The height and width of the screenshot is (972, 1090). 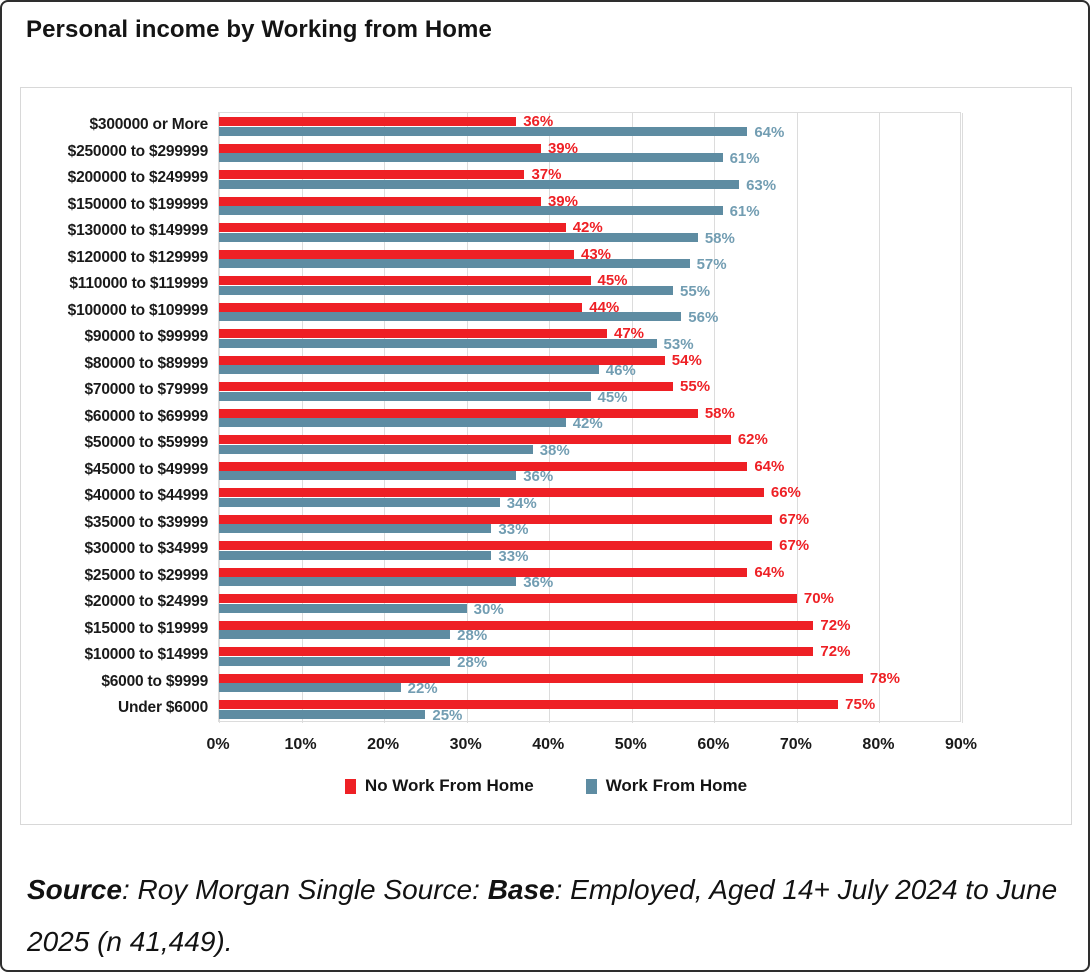 I want to click on value-label-no-work-from-home: 55%, so click(x=695, y=387).